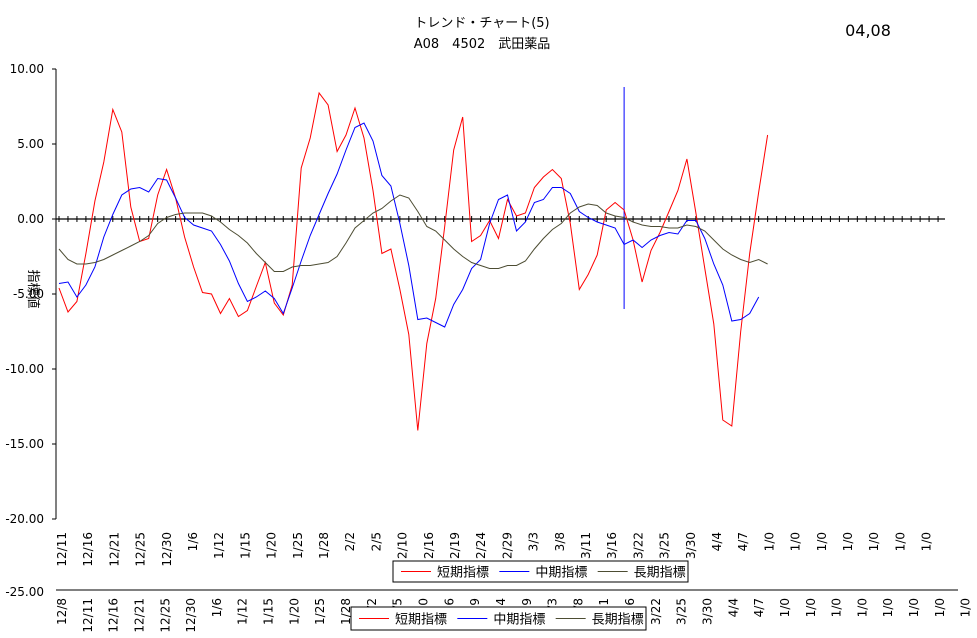  What do you see at coordinates (586, 545) in the screenshot?
I see `x-tick-label-upper: 3/11` at bounding box center [586, 545].